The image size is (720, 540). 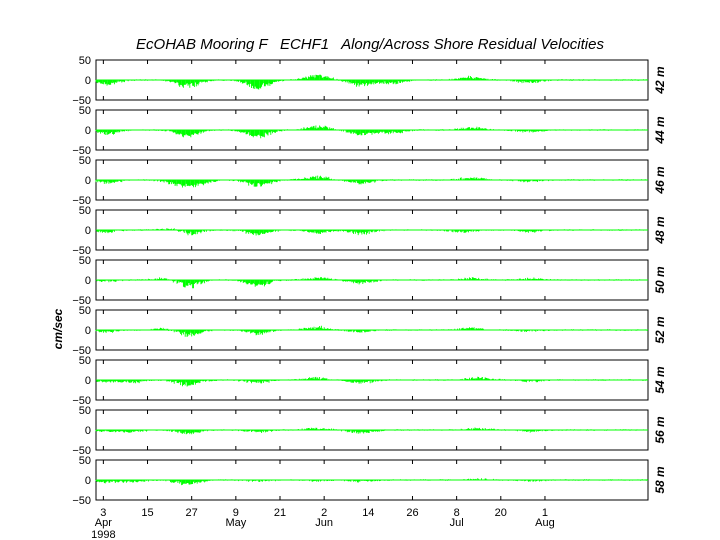 What do you see at coordinates (280, 513) in the screenshot?
I see `x-tick-label: 21` at bounding box center [280, 513].